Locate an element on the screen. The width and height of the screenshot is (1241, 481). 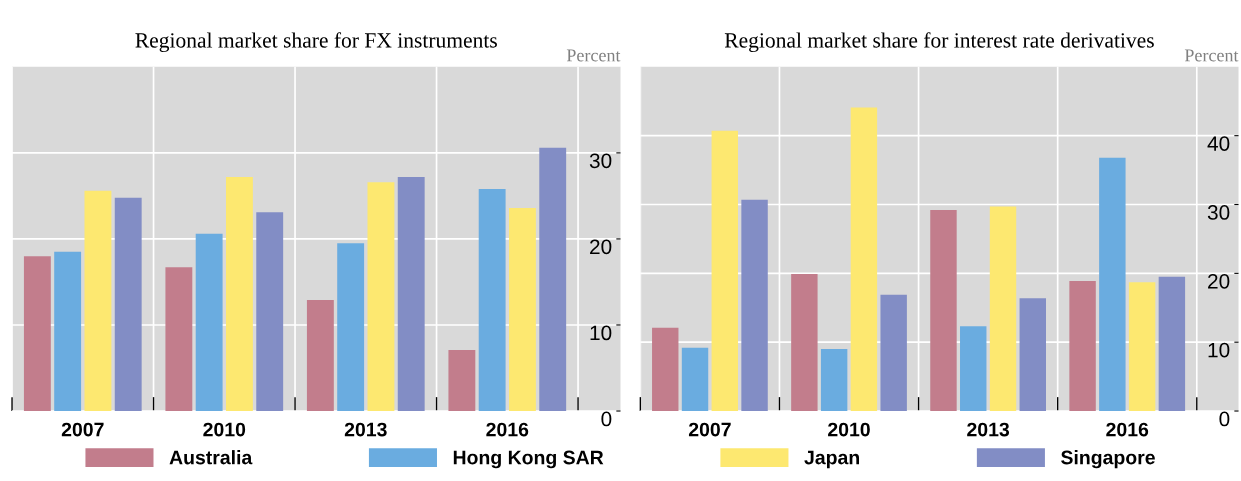
legend-label: Japan is located at coordinates (832, 459).